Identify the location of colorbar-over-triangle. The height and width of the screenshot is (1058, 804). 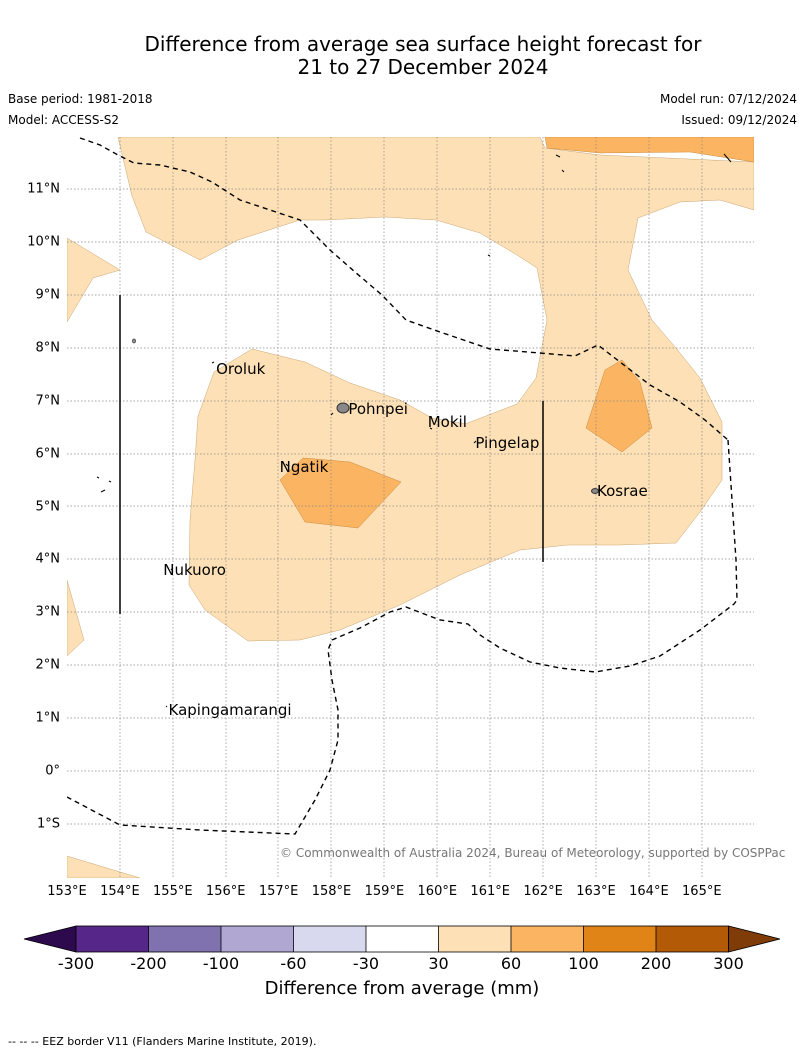
(754, 939).